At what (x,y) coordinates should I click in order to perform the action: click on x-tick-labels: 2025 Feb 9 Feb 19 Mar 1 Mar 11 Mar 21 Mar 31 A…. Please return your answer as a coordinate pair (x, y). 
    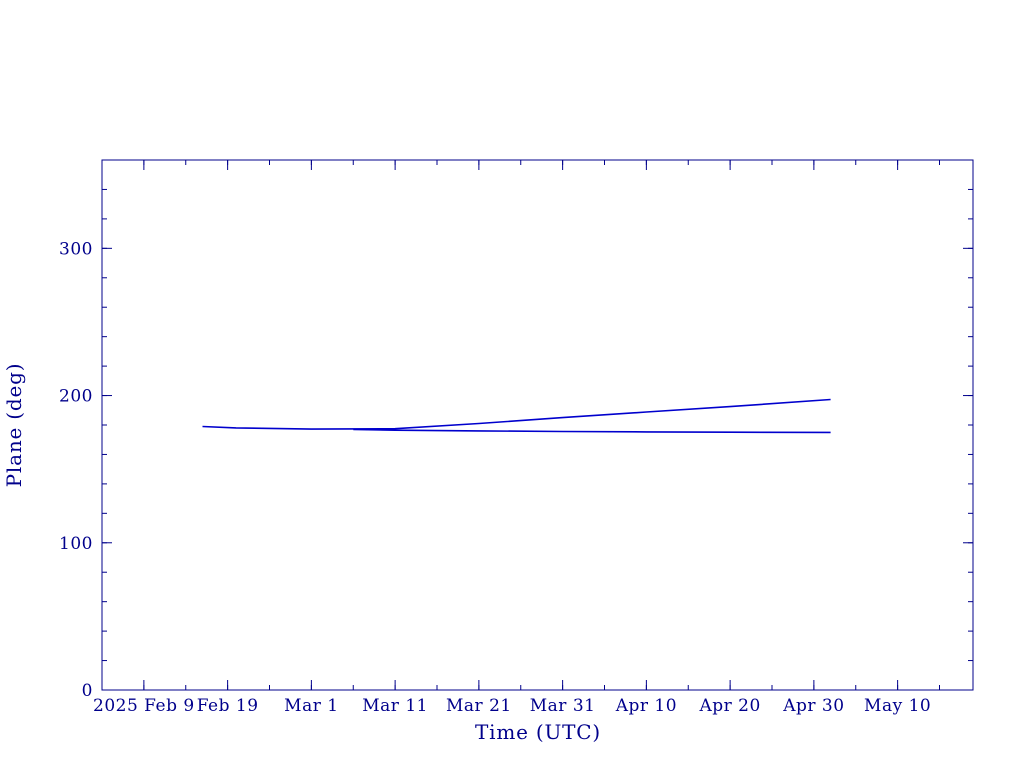
    Looking at the image, I should click on (512, 706).